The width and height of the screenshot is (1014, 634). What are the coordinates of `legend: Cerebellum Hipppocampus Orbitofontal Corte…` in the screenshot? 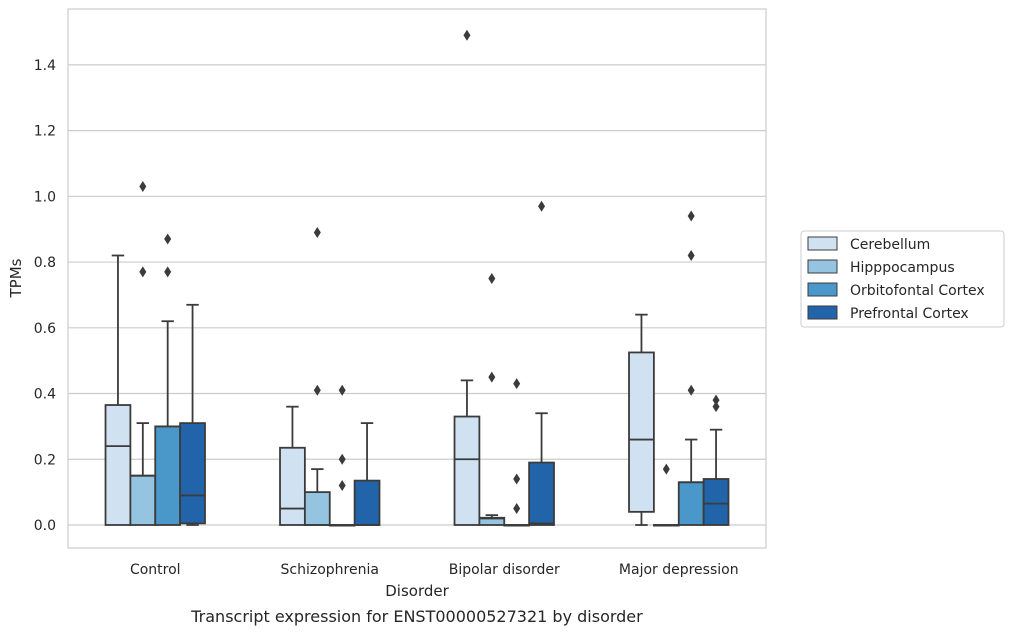 It's located at (902, 279).